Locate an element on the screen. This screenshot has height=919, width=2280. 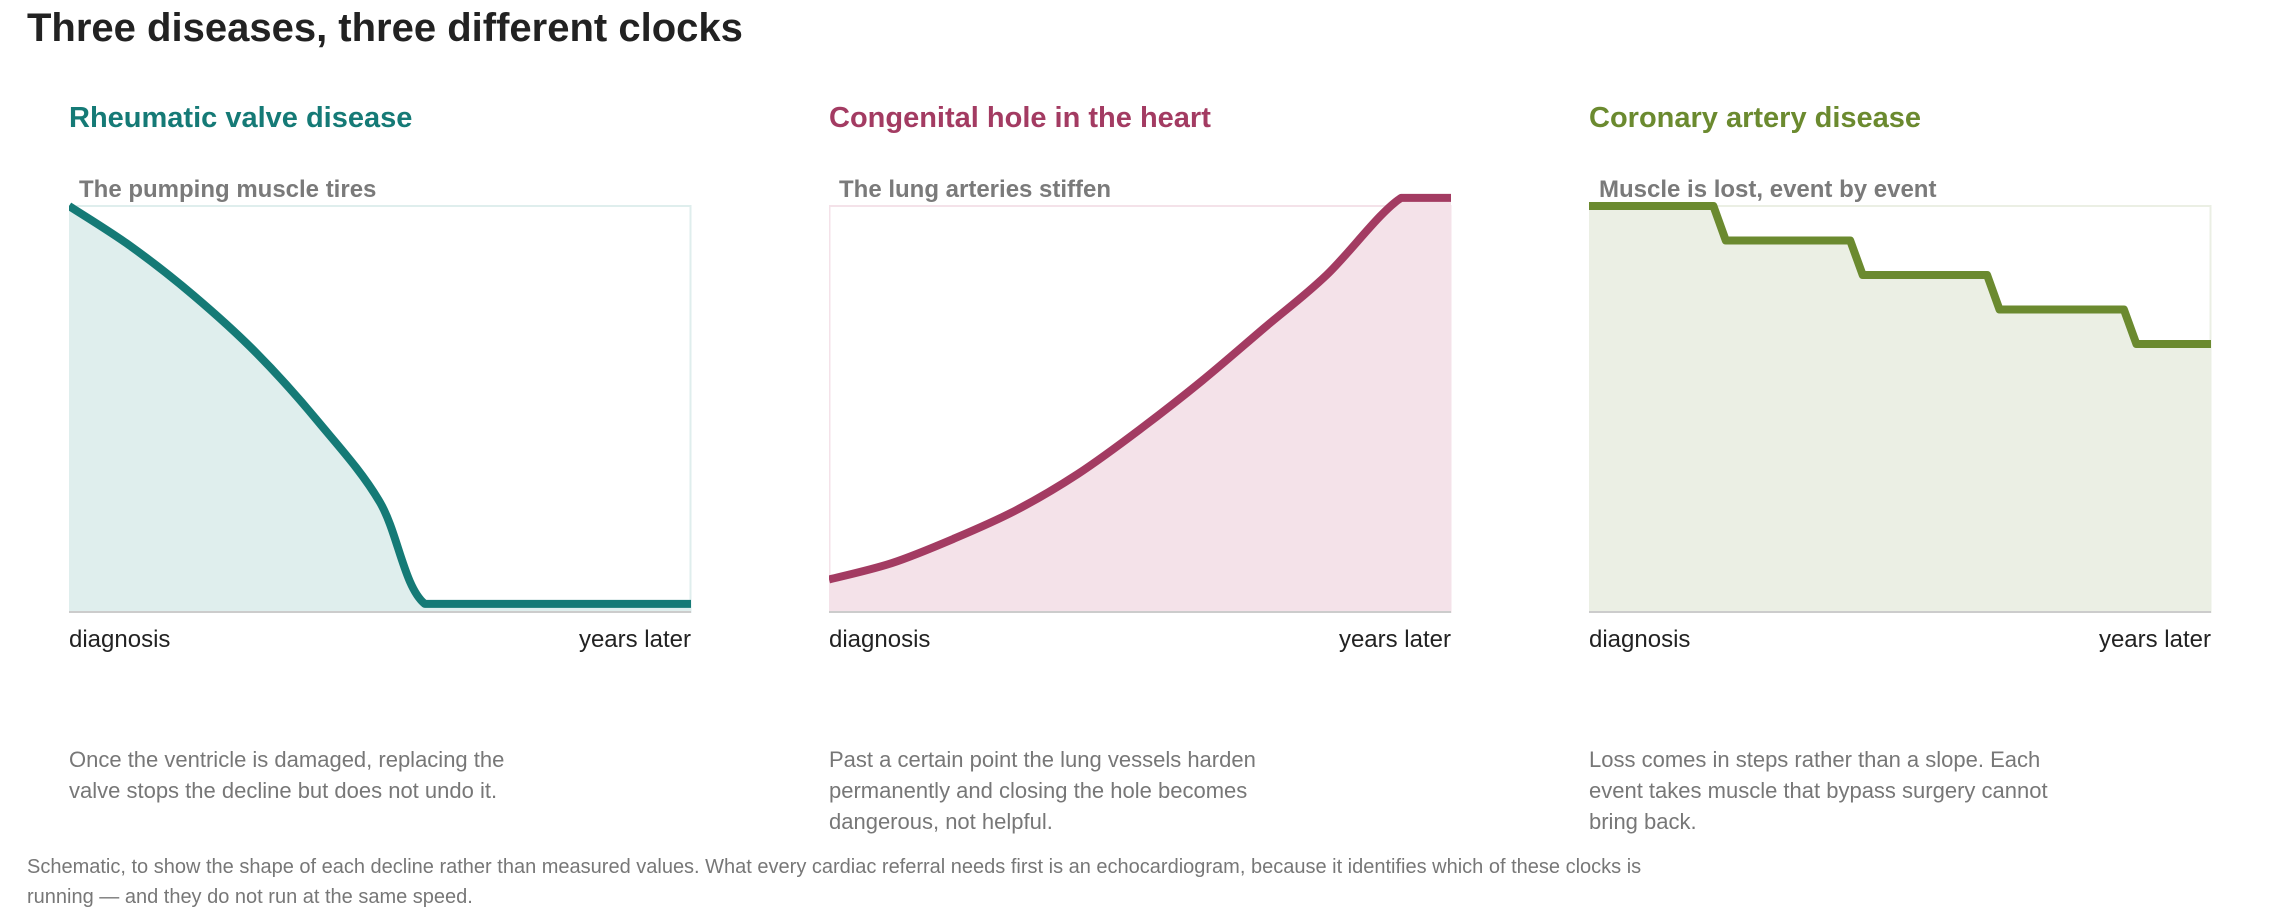
panel-subtitle: The pumping muscle tires is located at coordinates (228, 189).